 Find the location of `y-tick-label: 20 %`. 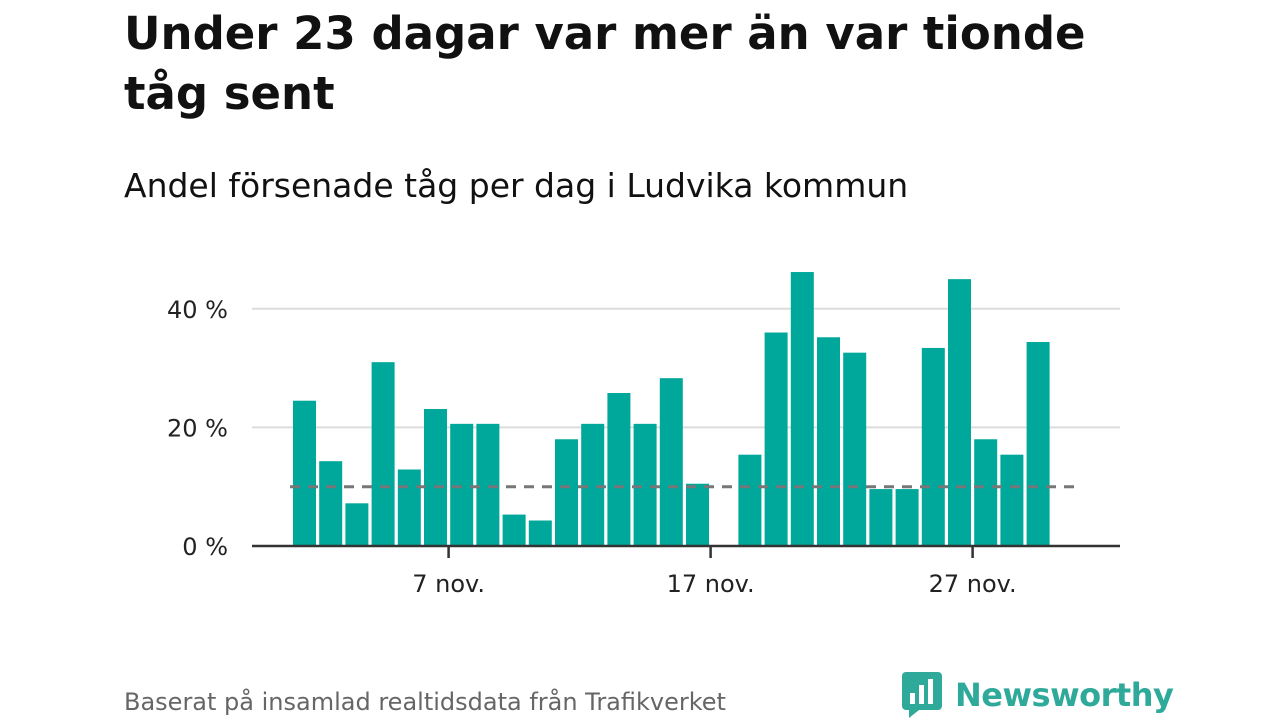

y-tick-label: 20 % is located at coordinates (197, 428).